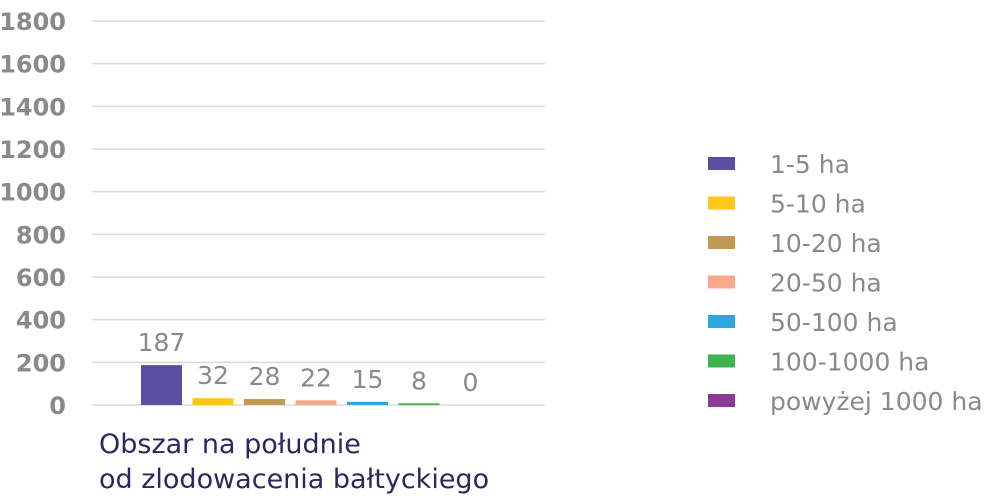  Describe the element at coordinates (41, 363) in the screenshot. I see `y-tick-label: 200` at that location.